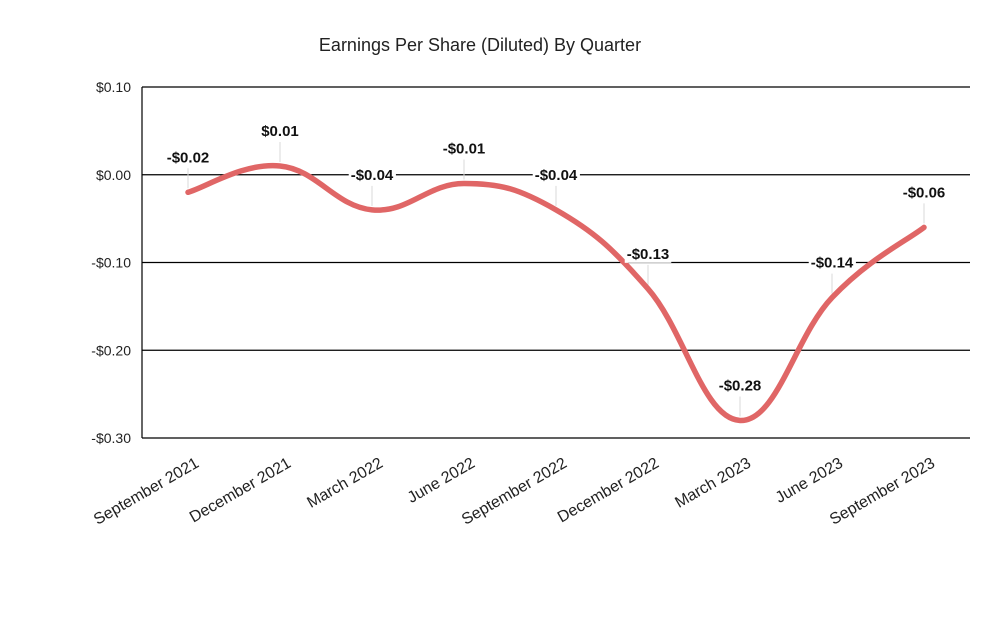 The height and width of the screenshot is (618, 1000). Describe the element at coordinates (113, 175) in the screenshot. I see `y-tick-label: $0.00` at that location.